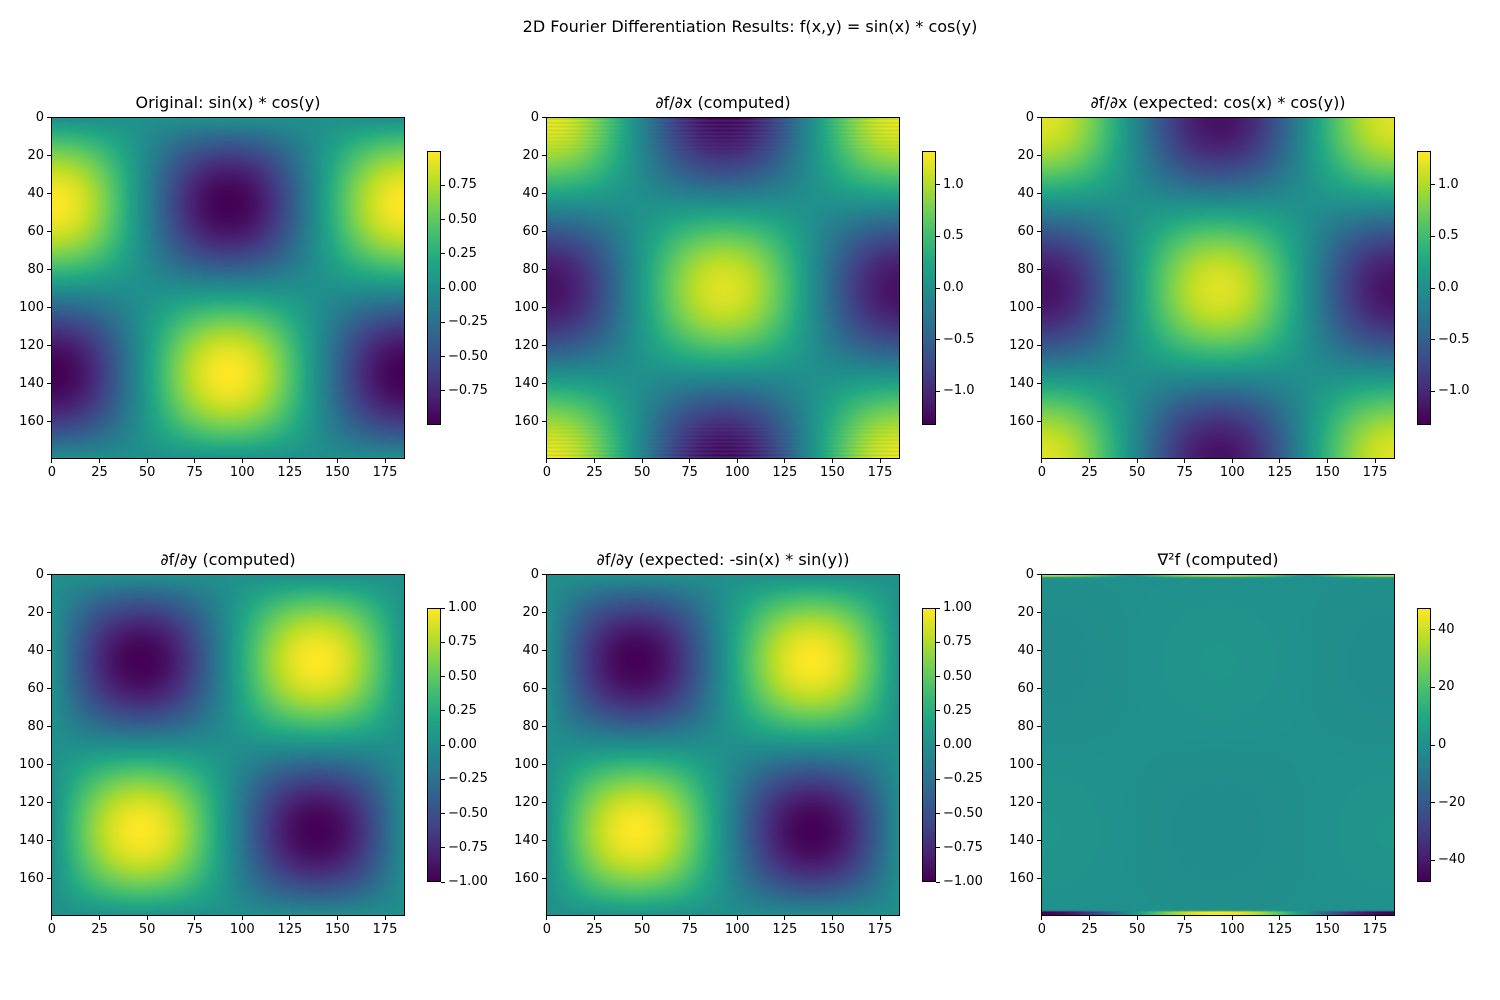 The height and width of the screenshot is (1000, 1500). What do you see at coordinates (228, 559) in the screenshot?
I see `panel-title: ∂f/∂y (computed)` at bounding box center [228, 559].